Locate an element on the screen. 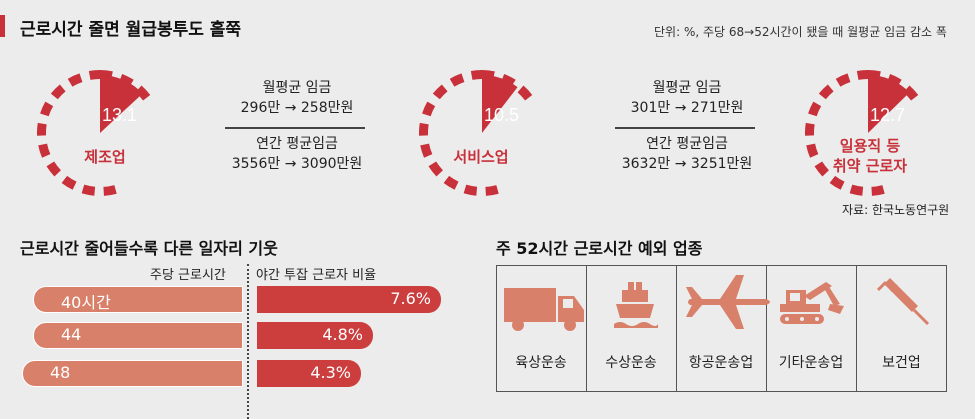 The width and height of the screenshot is (975, 419). wage-stat-1-annual: 연간 평균임금 3632만 → 3251만원 is located at coordinates (687, 154).